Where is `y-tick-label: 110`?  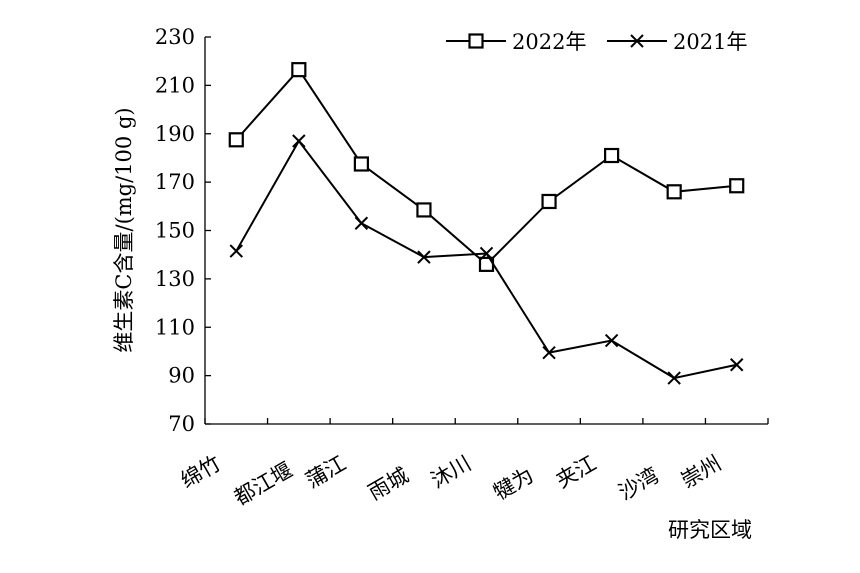
y-tick-label: 110 is located at coordinates (175, 327).